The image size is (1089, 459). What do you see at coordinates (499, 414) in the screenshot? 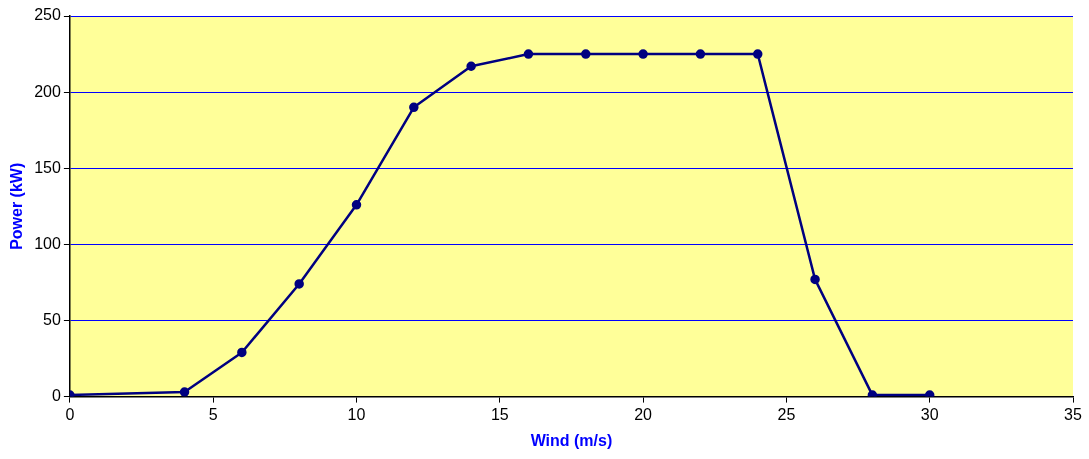
I see `x-tick-label: 15` at bounding box center [499, 414].